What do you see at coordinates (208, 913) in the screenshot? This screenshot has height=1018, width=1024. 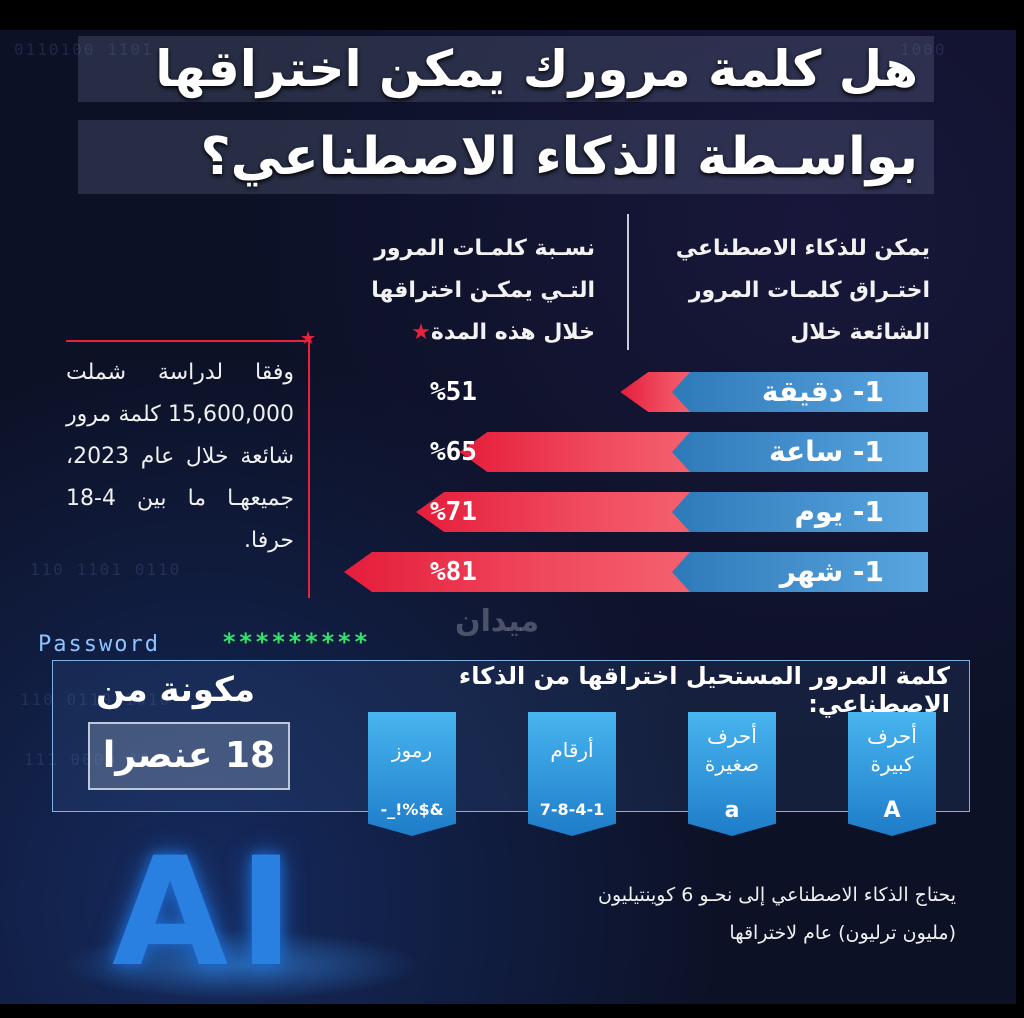 I see `ai-logo: AI` at bounding box center [208, 913].